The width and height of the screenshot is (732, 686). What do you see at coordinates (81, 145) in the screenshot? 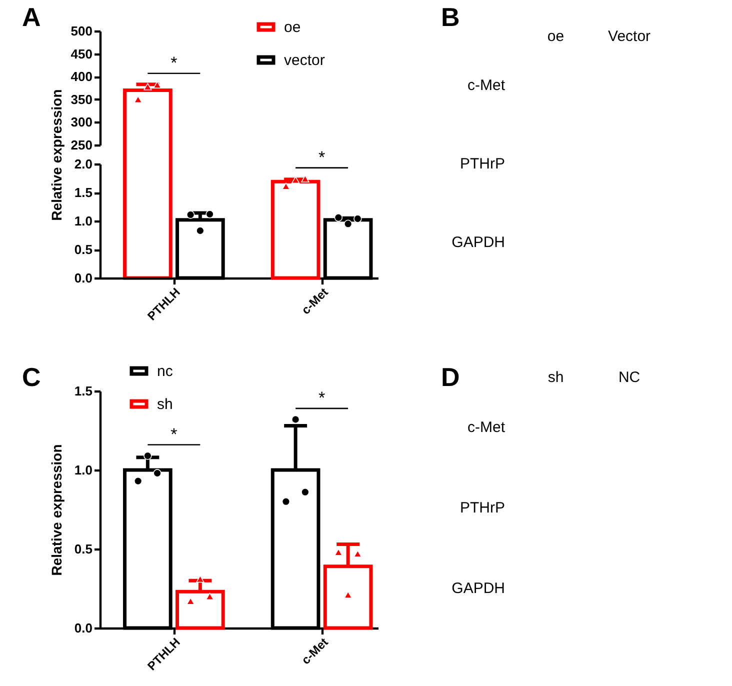
I see `y-tick-label: 250` at bounding box center [81, 145].